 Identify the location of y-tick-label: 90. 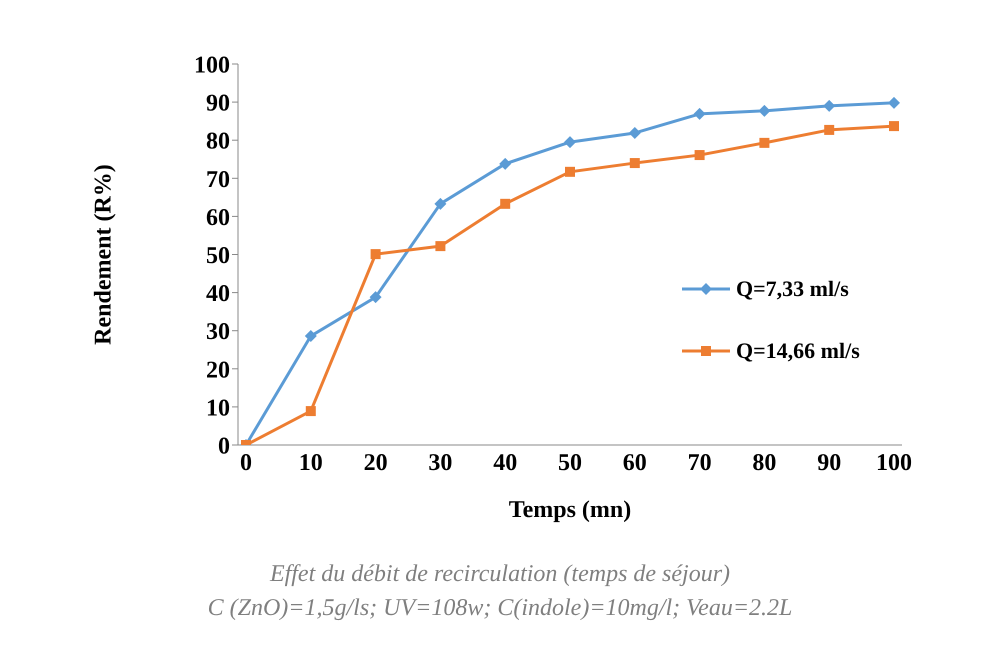
(218, 103).